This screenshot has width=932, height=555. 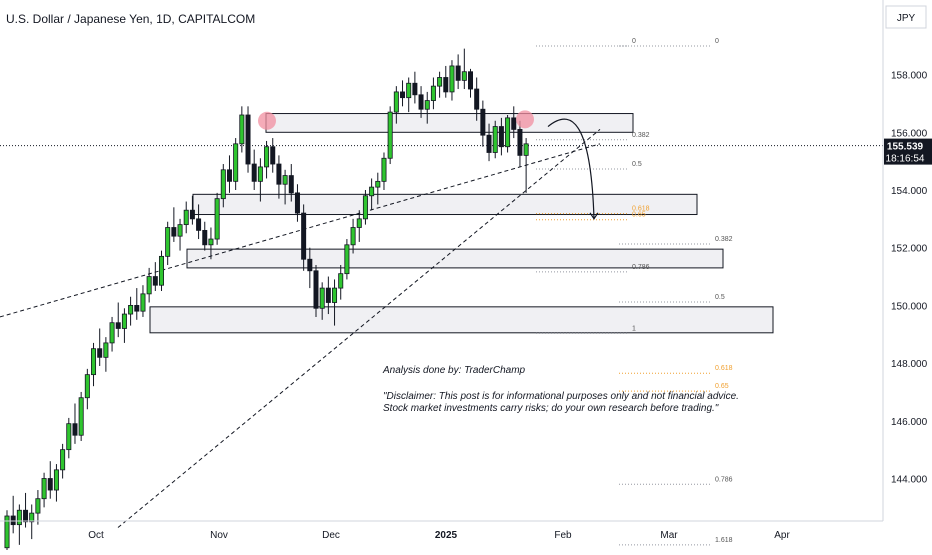 I want to click on fib-label-1-1: 0.382, so click(x=724, y=239).